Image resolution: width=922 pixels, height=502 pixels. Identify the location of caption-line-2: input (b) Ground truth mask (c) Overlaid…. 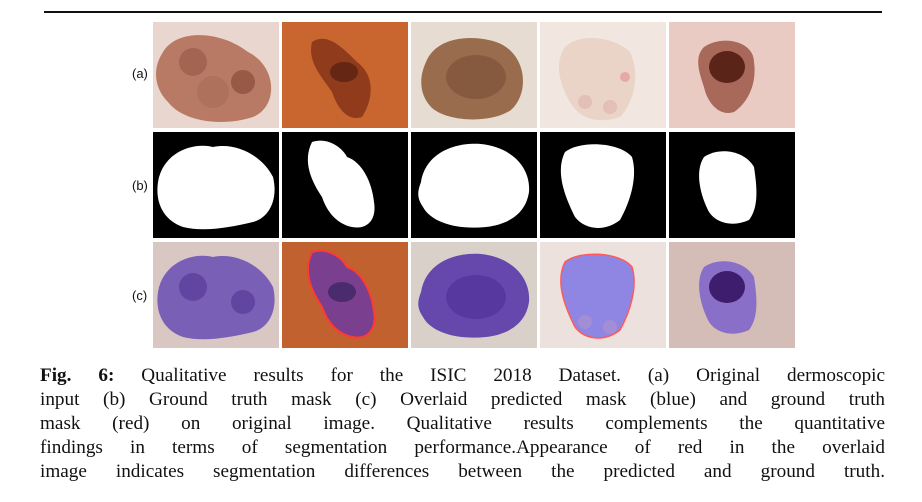
(462, 399).